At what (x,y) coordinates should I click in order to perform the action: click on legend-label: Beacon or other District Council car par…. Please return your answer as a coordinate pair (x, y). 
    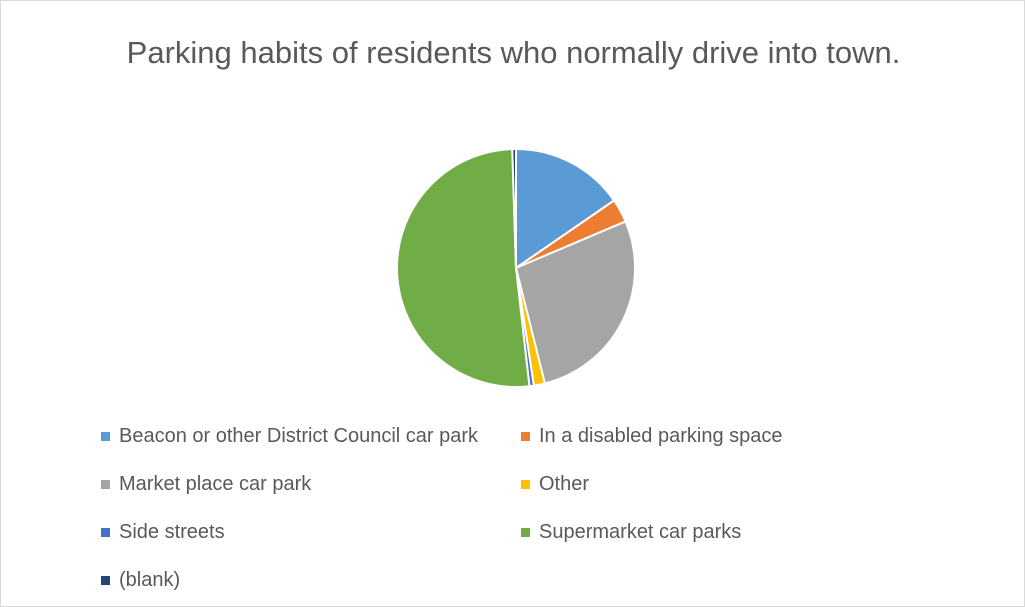
    Looking at the image, I should click on (299, 435).